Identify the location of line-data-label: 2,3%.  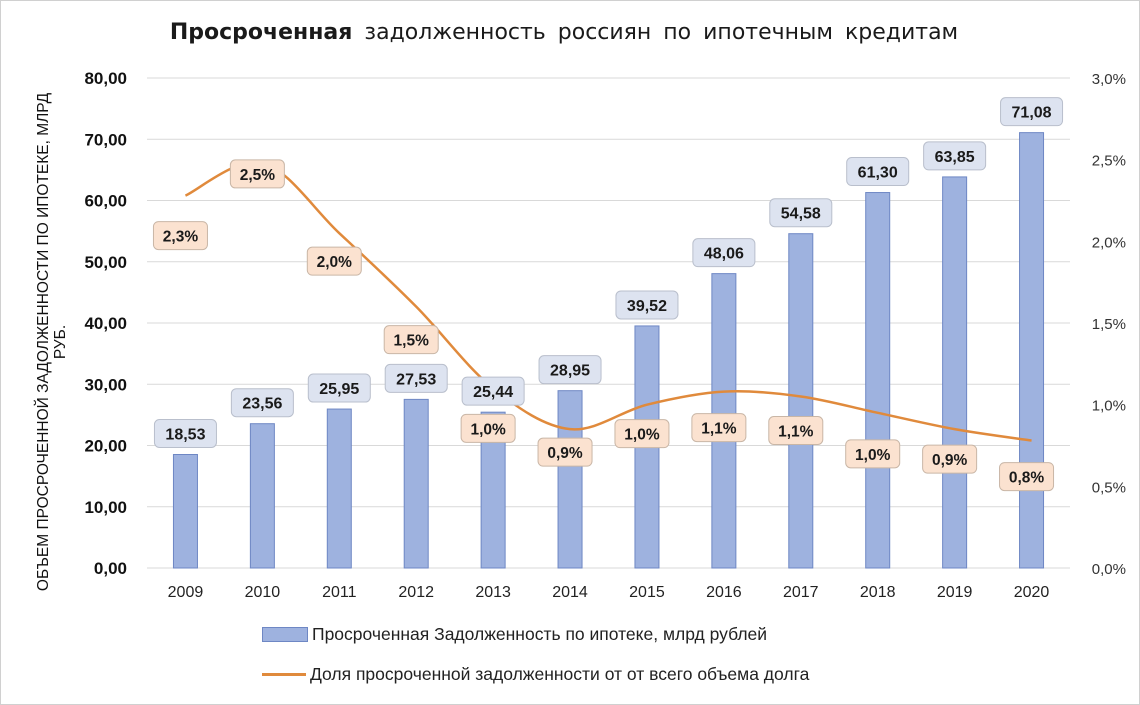
(181, 237).